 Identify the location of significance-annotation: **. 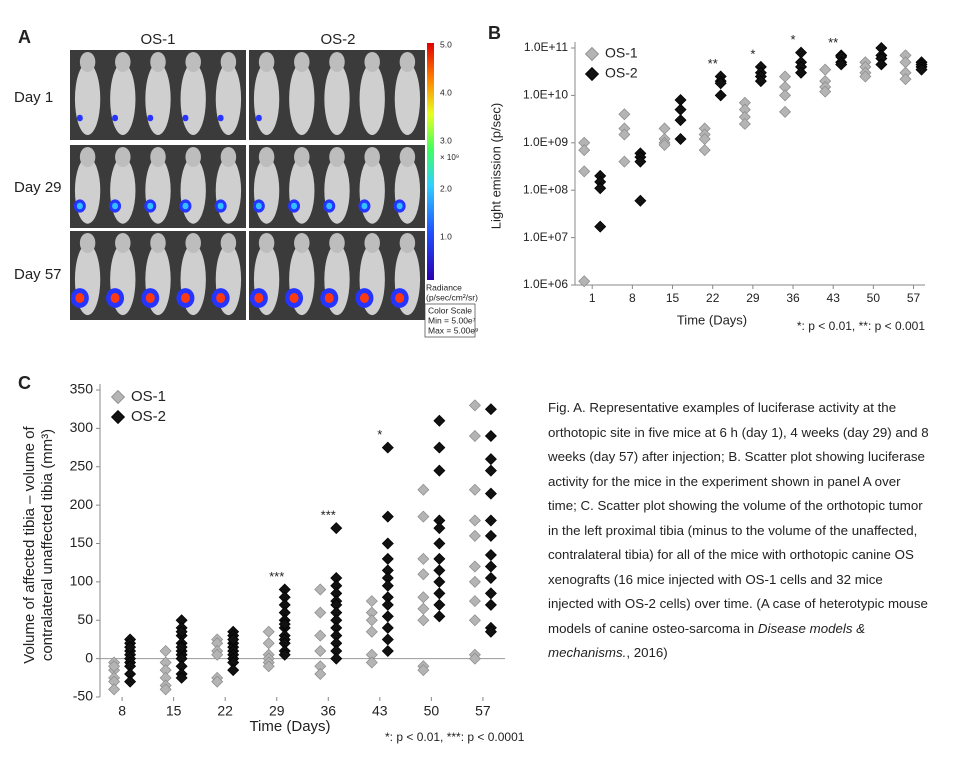
(833, 42).